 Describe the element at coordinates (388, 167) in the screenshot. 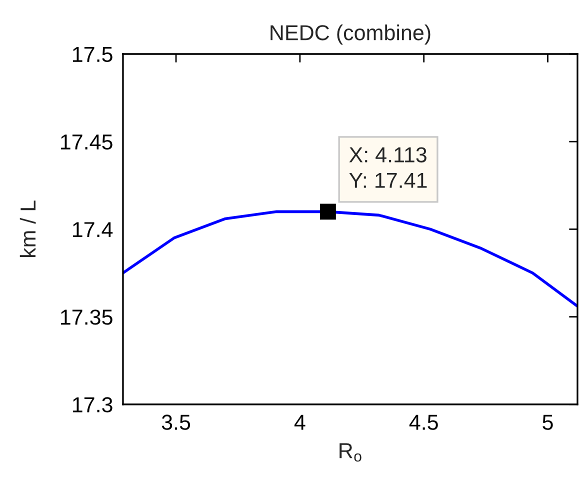

I see `annotation: X: 4.113 Y: 17.41` at that location.